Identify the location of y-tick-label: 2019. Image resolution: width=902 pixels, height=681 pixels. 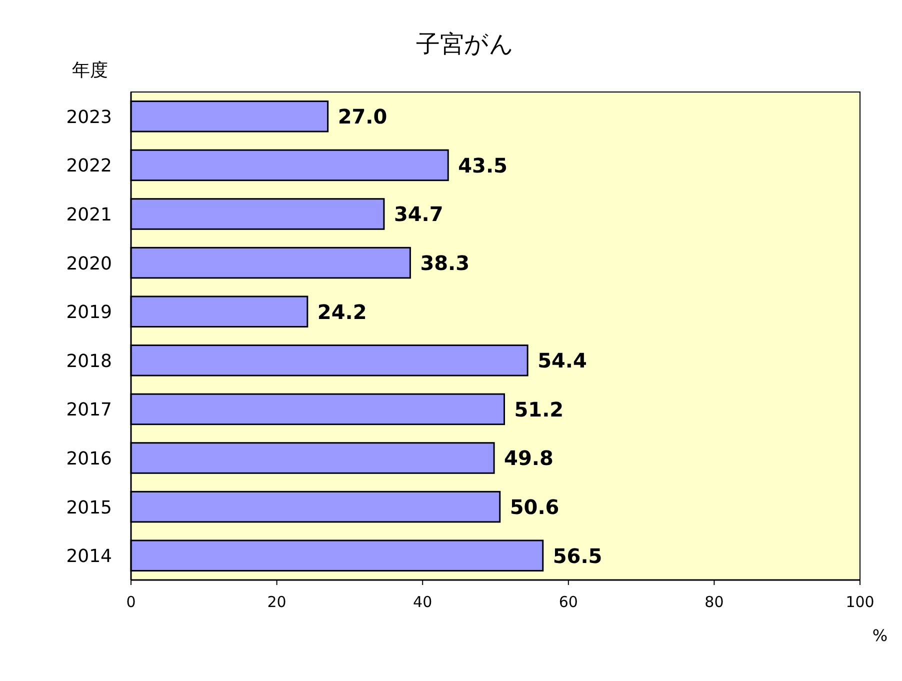
(89, 313).